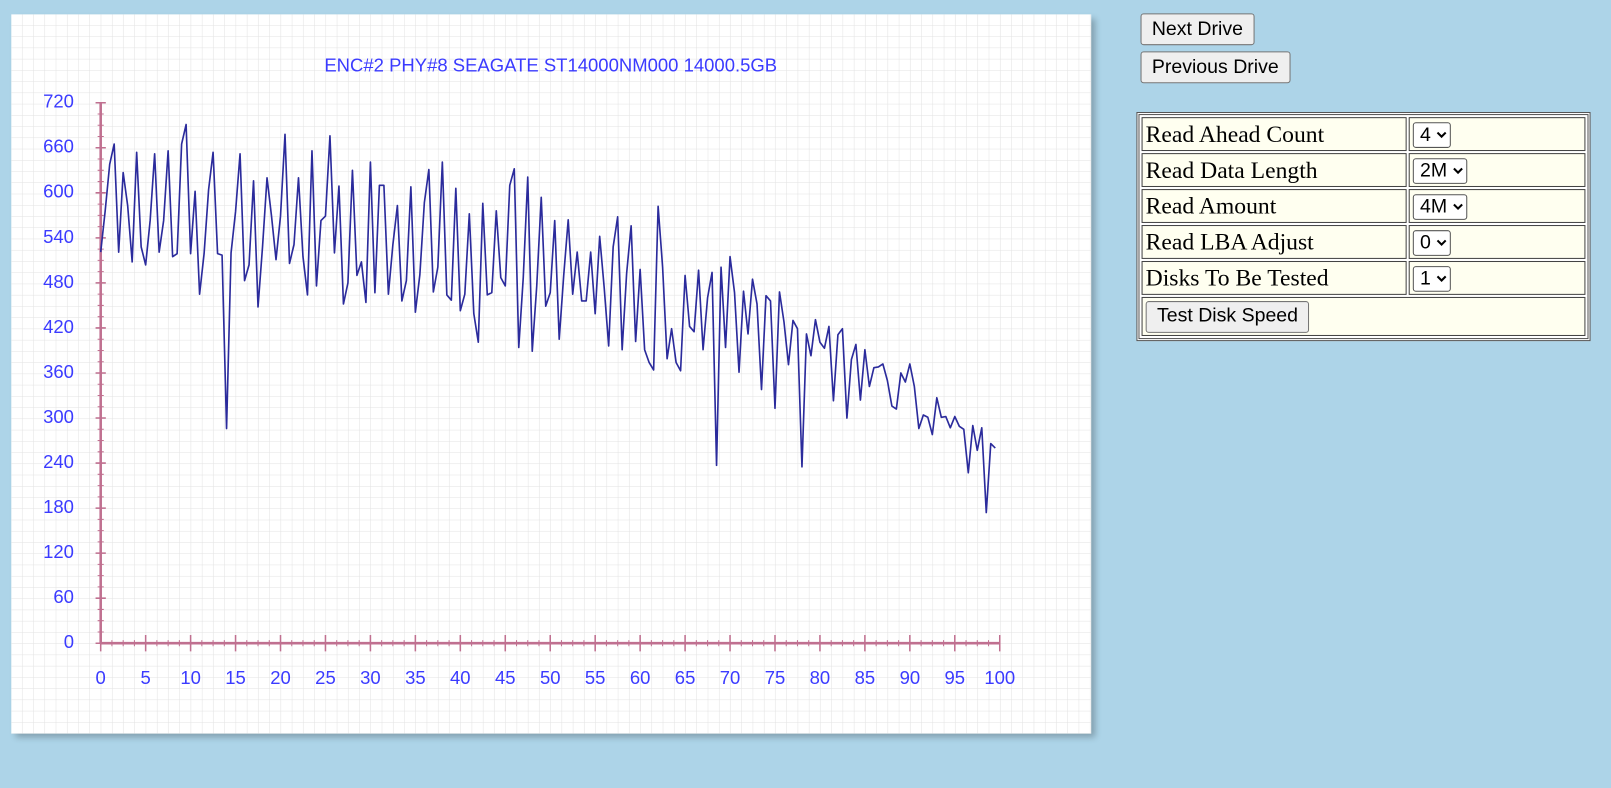 This screenshot has width=1611, height=788. Describe the element at coordinates (460, 677) in the screenshot. I see `x-tick-label: 40` at that location.